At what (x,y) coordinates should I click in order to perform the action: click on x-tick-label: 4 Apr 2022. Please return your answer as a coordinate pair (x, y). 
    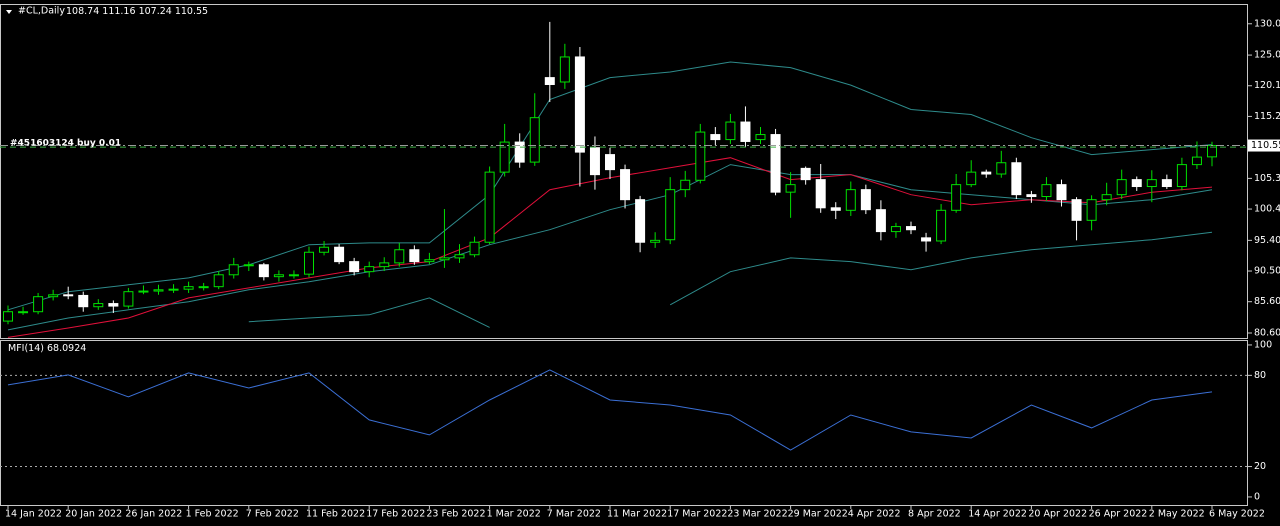
    Looking at the image, I should click on (874, 514).